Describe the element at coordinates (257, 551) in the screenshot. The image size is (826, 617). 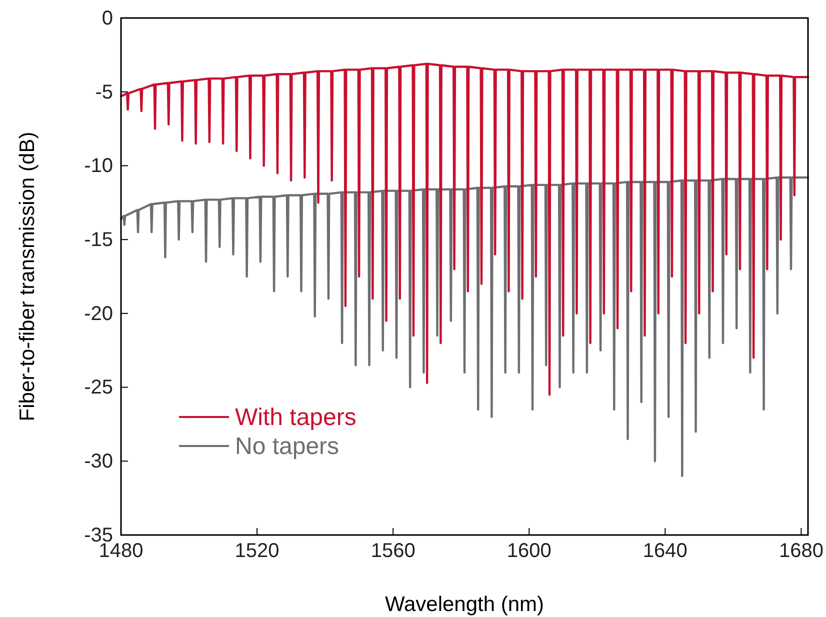
I see `x-tick-label: 1520` at that location.